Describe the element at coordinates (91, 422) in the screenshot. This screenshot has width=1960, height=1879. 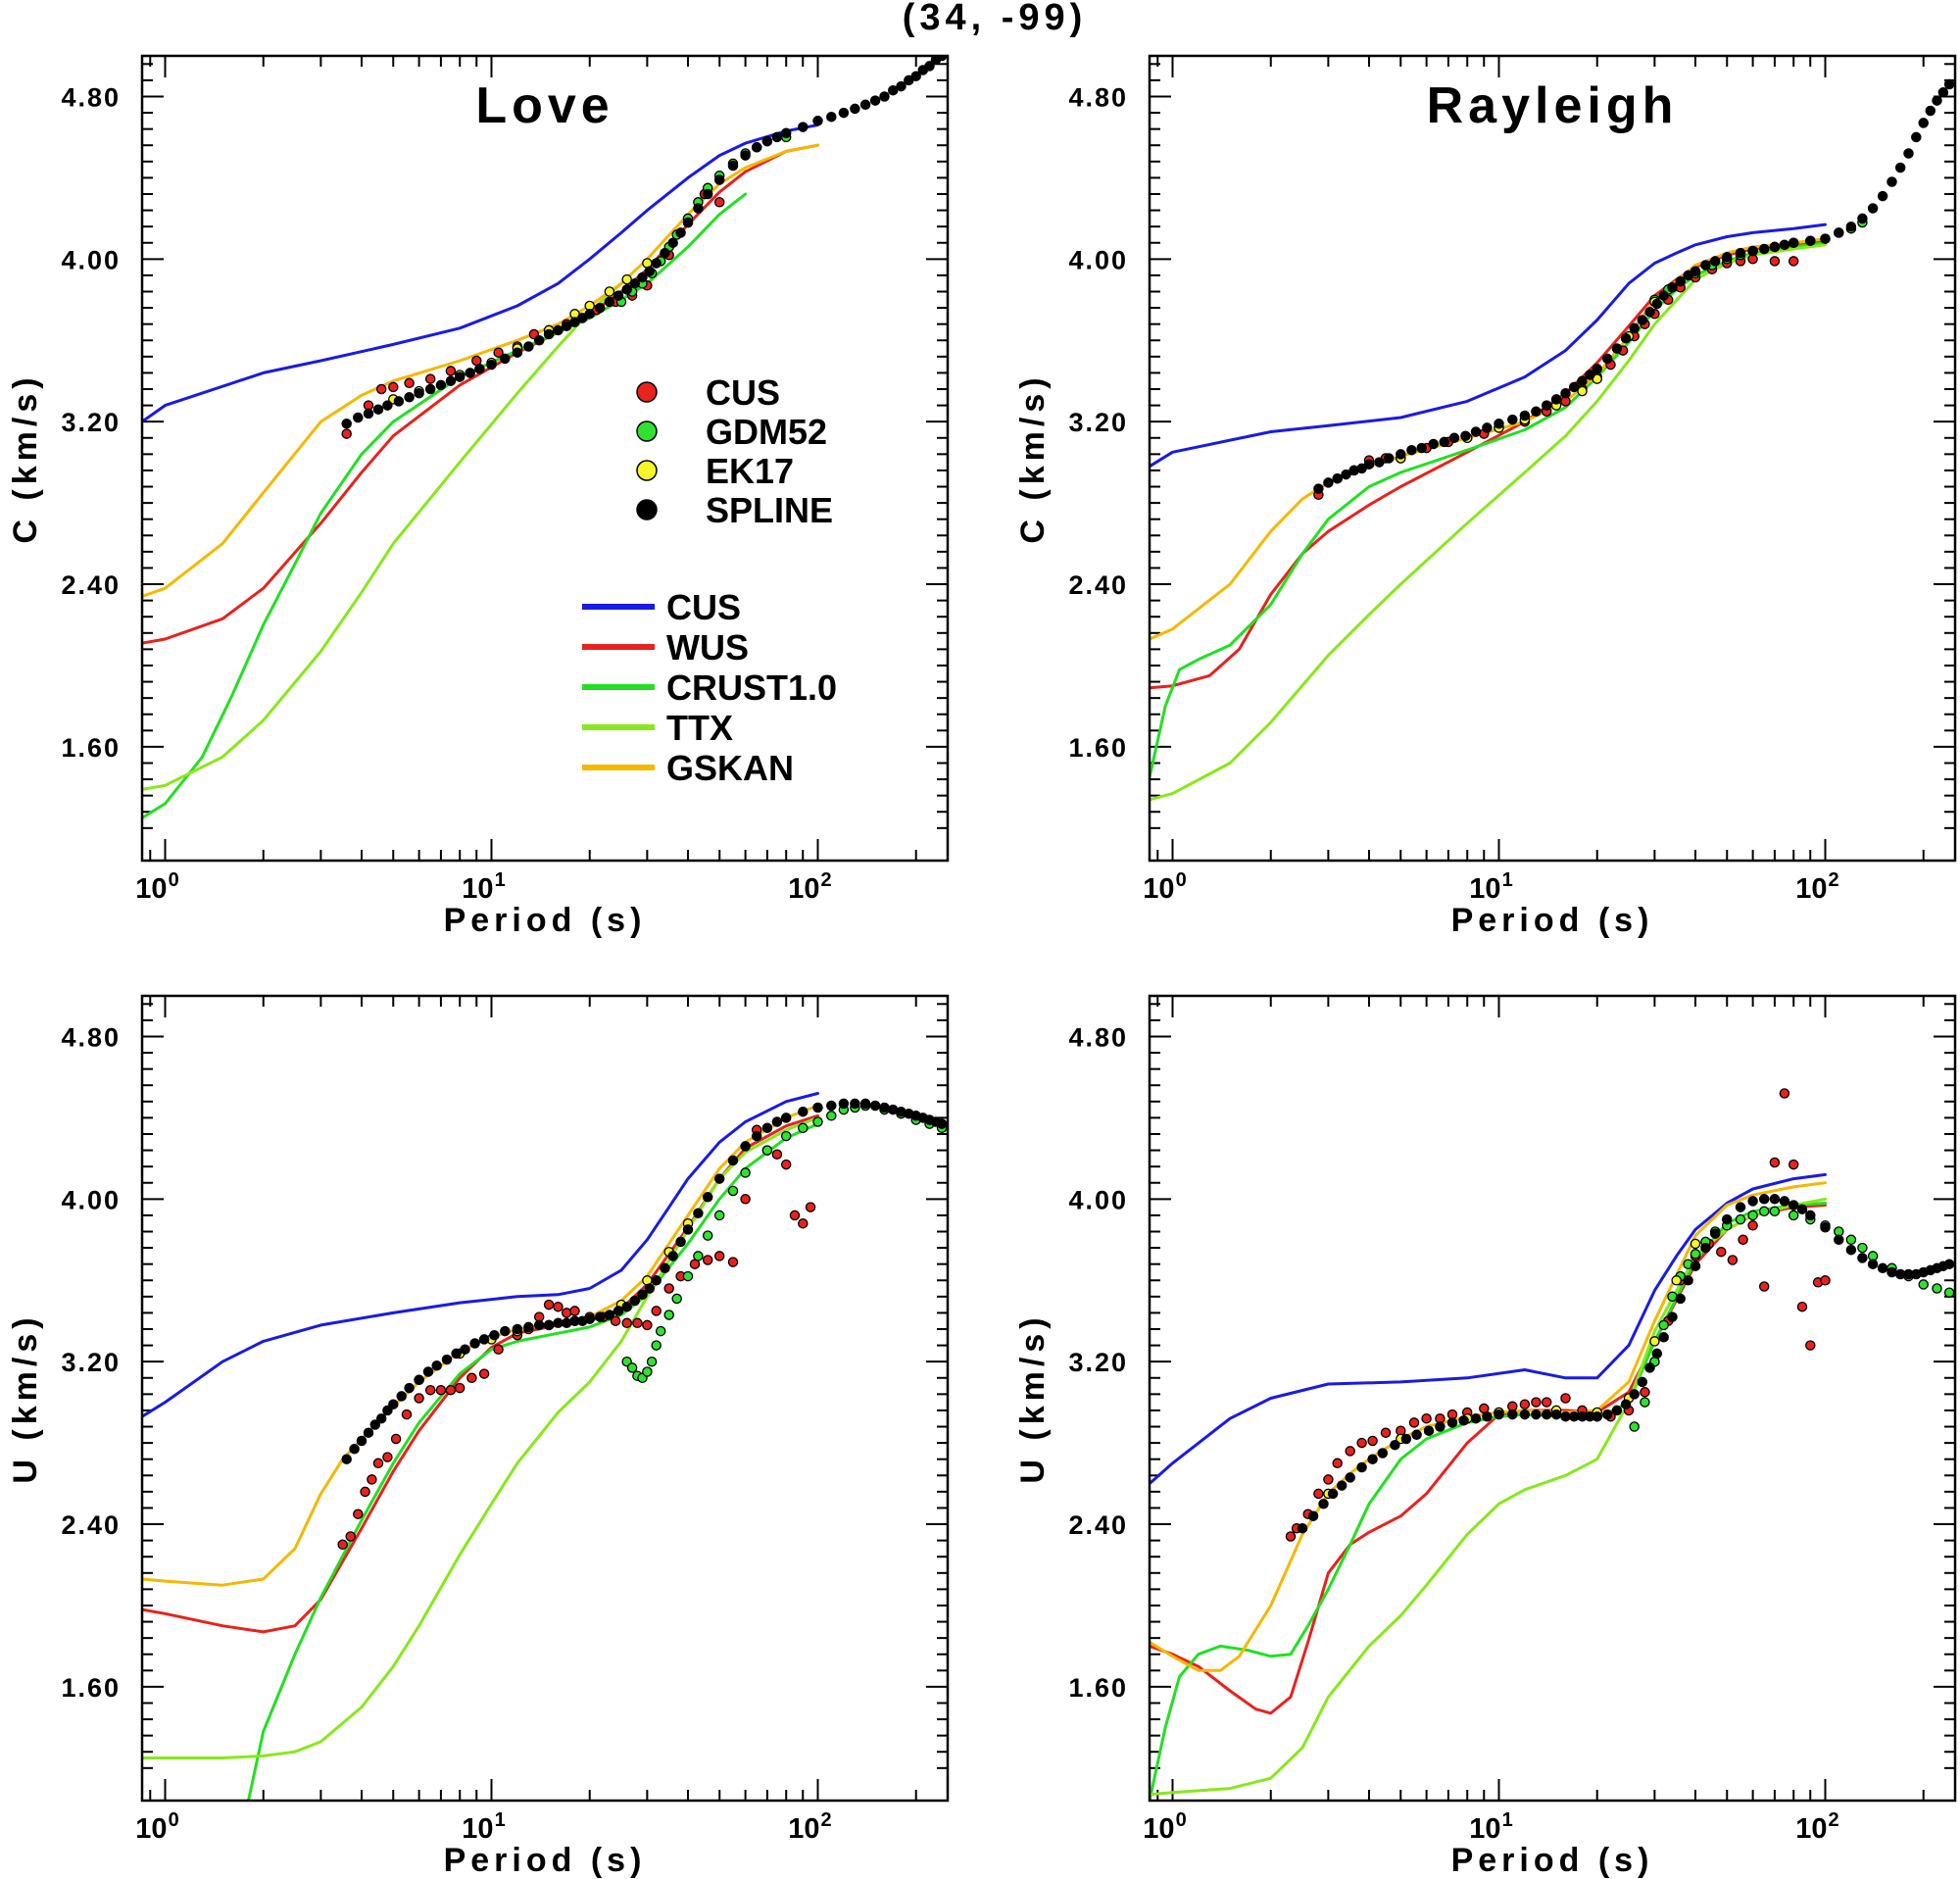
I see `y-tick-label: 3.20` at that location.